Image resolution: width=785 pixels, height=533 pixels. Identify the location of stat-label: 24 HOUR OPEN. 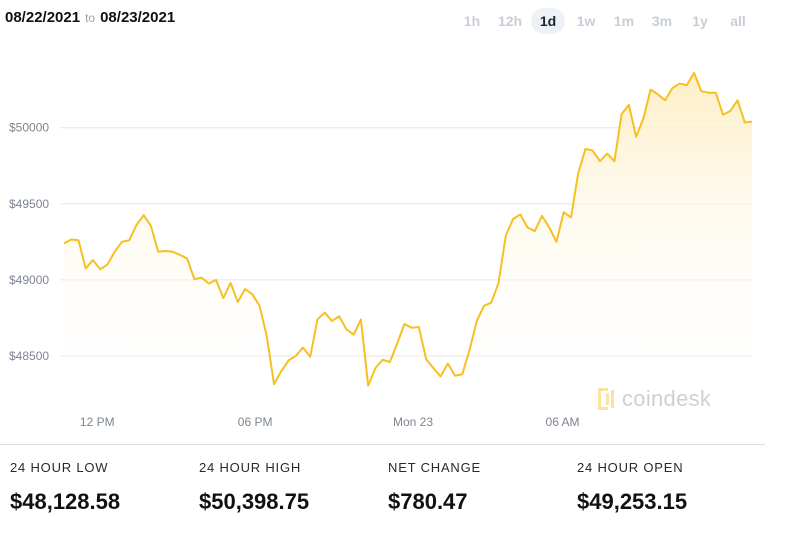
(630, 467).